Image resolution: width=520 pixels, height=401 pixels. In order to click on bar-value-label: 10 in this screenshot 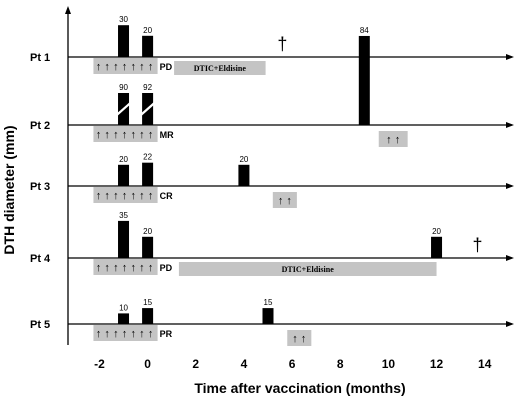, I will do `click(123, 307)`.